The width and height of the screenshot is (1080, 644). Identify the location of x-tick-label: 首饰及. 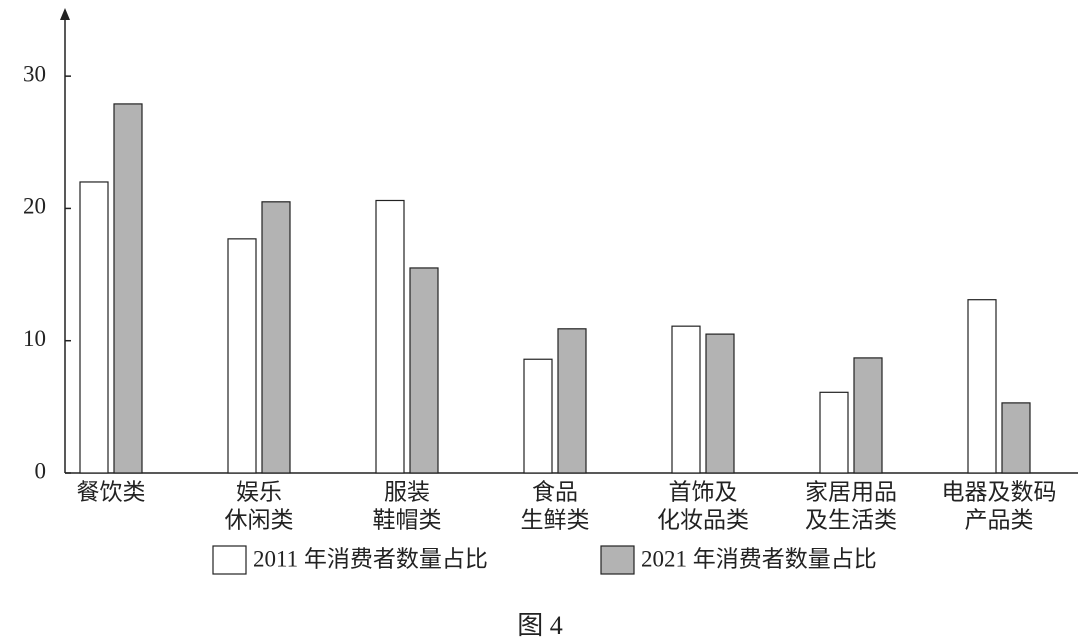
(703, 491).